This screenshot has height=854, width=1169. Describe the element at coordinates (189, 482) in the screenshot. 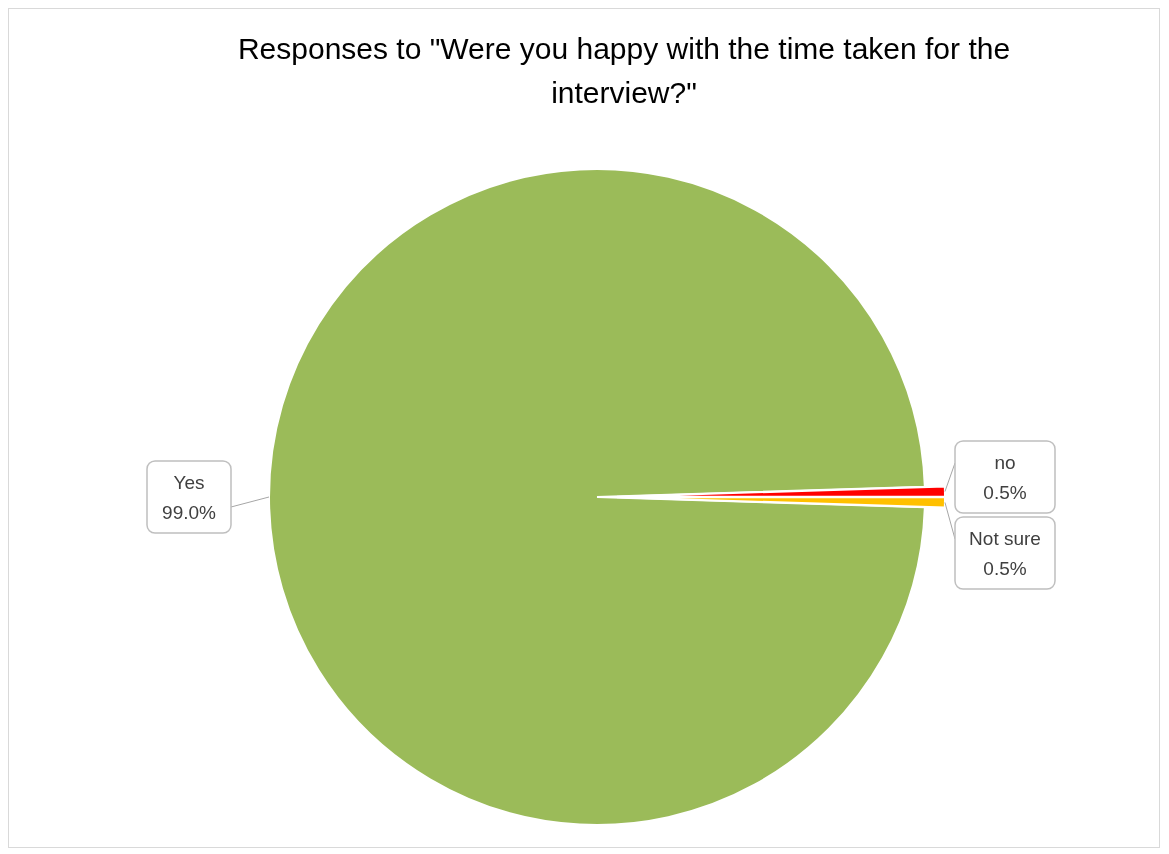

I see `slice-label: Yes` at that location.